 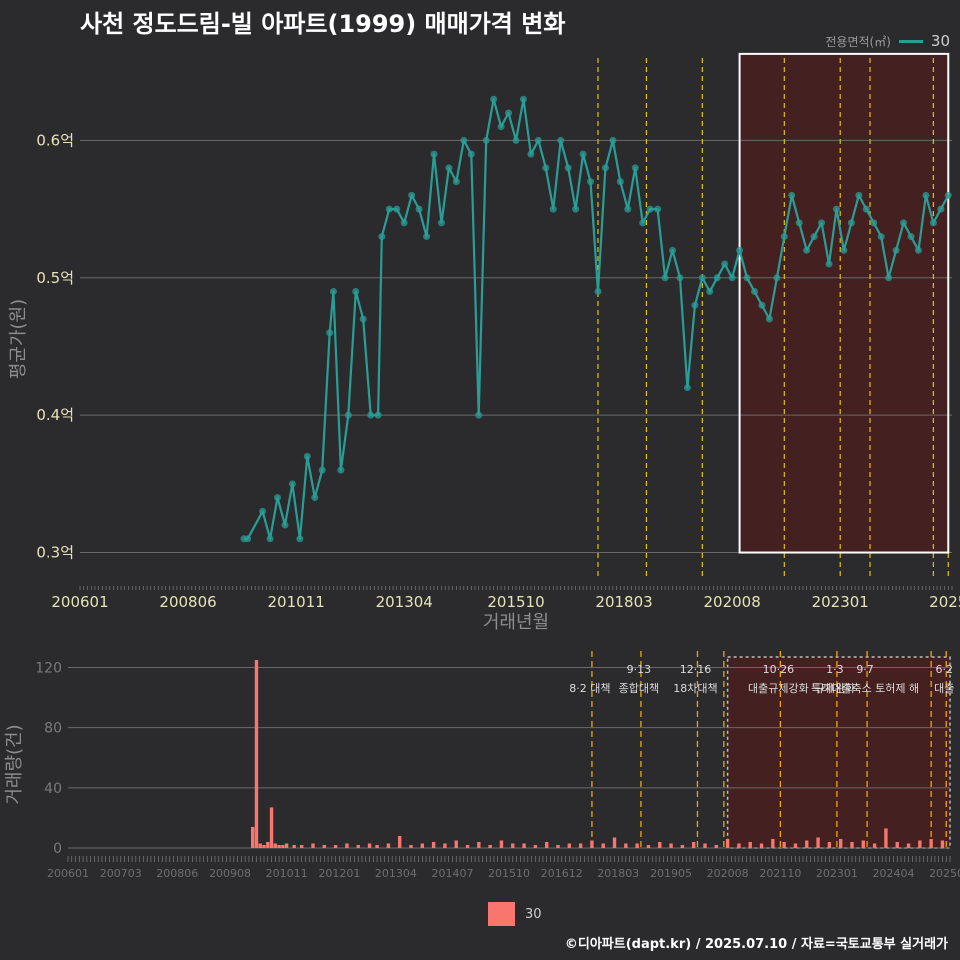 I want to click on x-tick-label: 201201, so click(x=339, y=873).